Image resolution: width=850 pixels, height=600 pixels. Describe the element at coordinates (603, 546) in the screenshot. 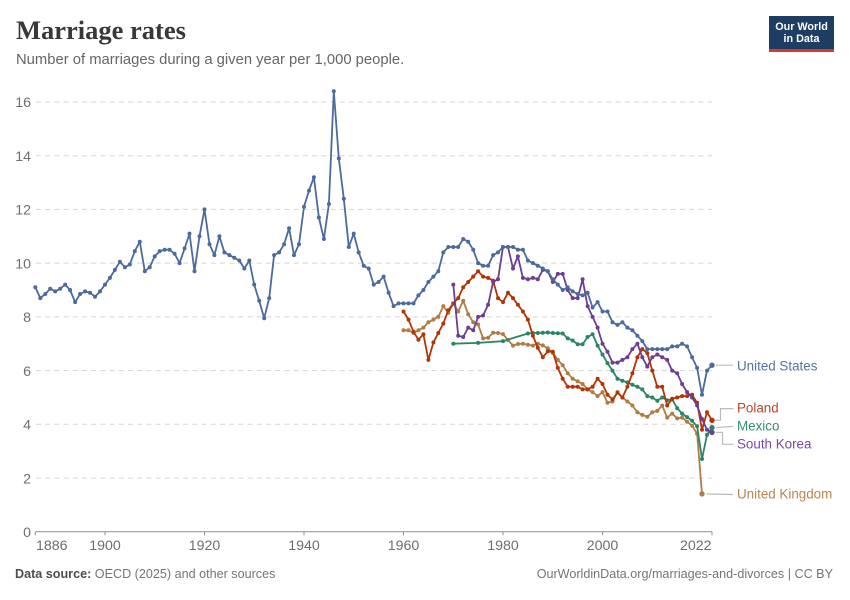

I see `svg-text: 2000` at that location.